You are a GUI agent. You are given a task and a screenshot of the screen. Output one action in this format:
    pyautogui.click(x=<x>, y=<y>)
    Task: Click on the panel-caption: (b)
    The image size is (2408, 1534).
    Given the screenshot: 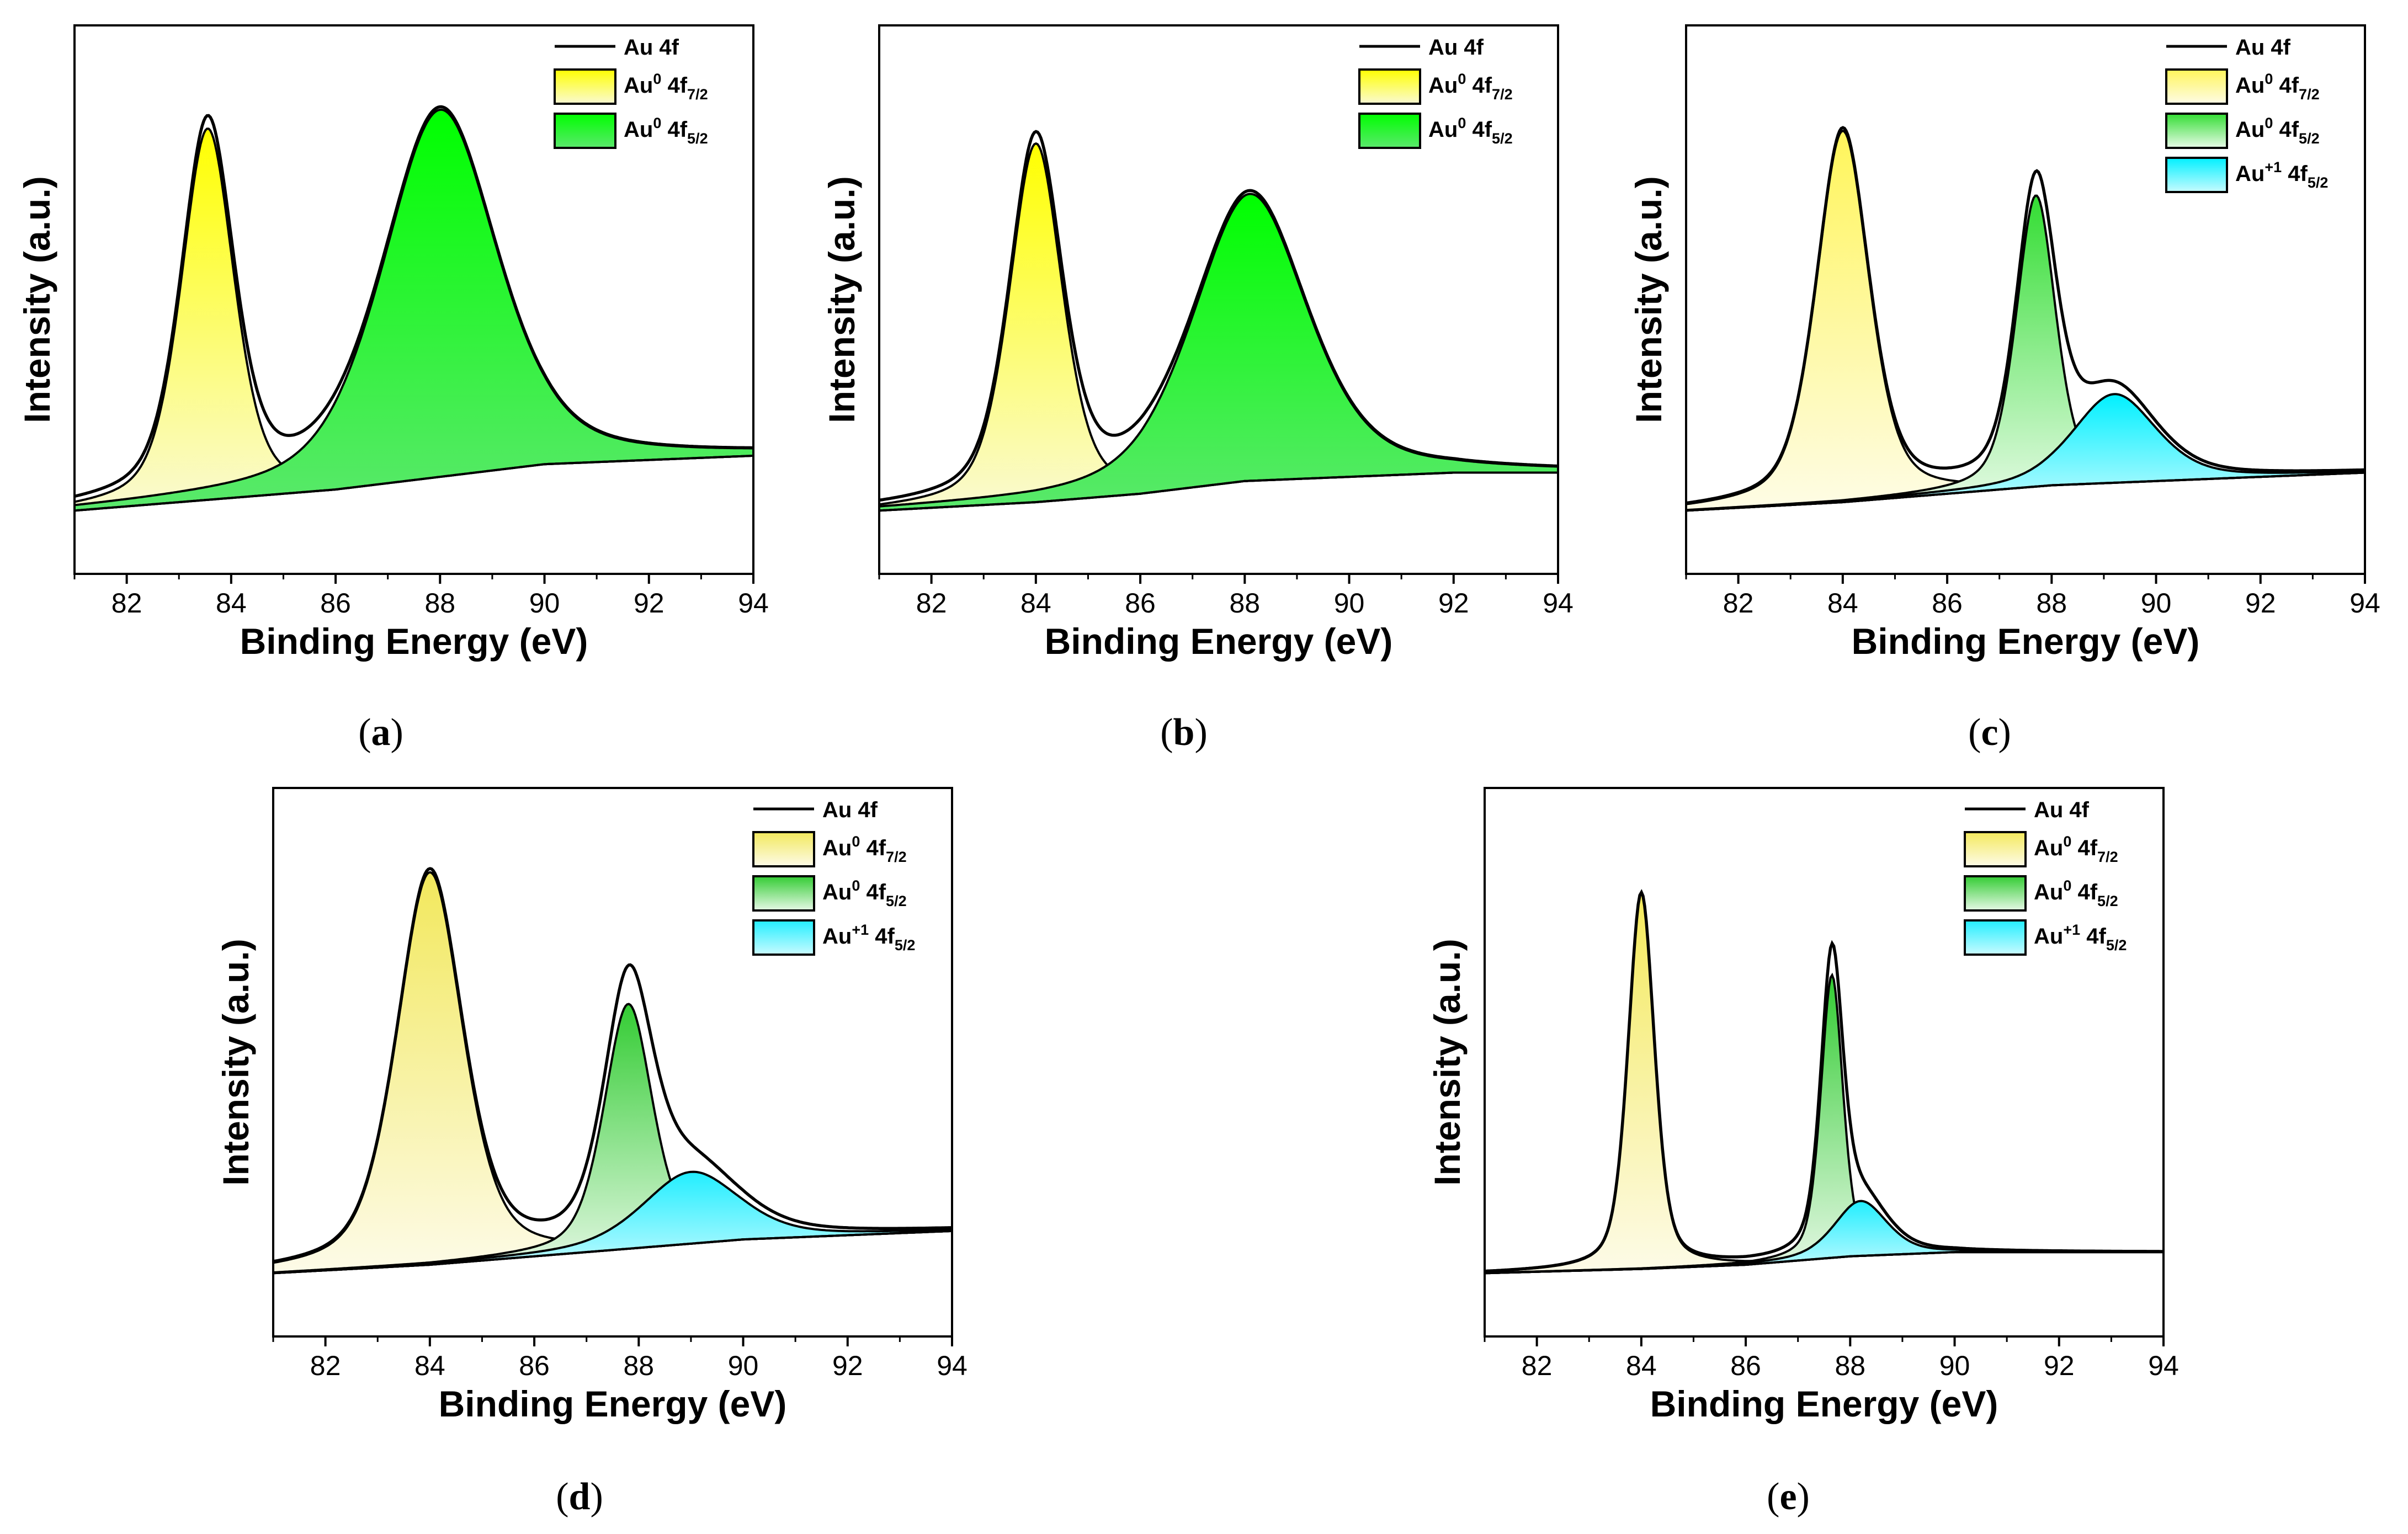 What is the action you would take?
    pyautogui.click(x=1184, y=732)
    